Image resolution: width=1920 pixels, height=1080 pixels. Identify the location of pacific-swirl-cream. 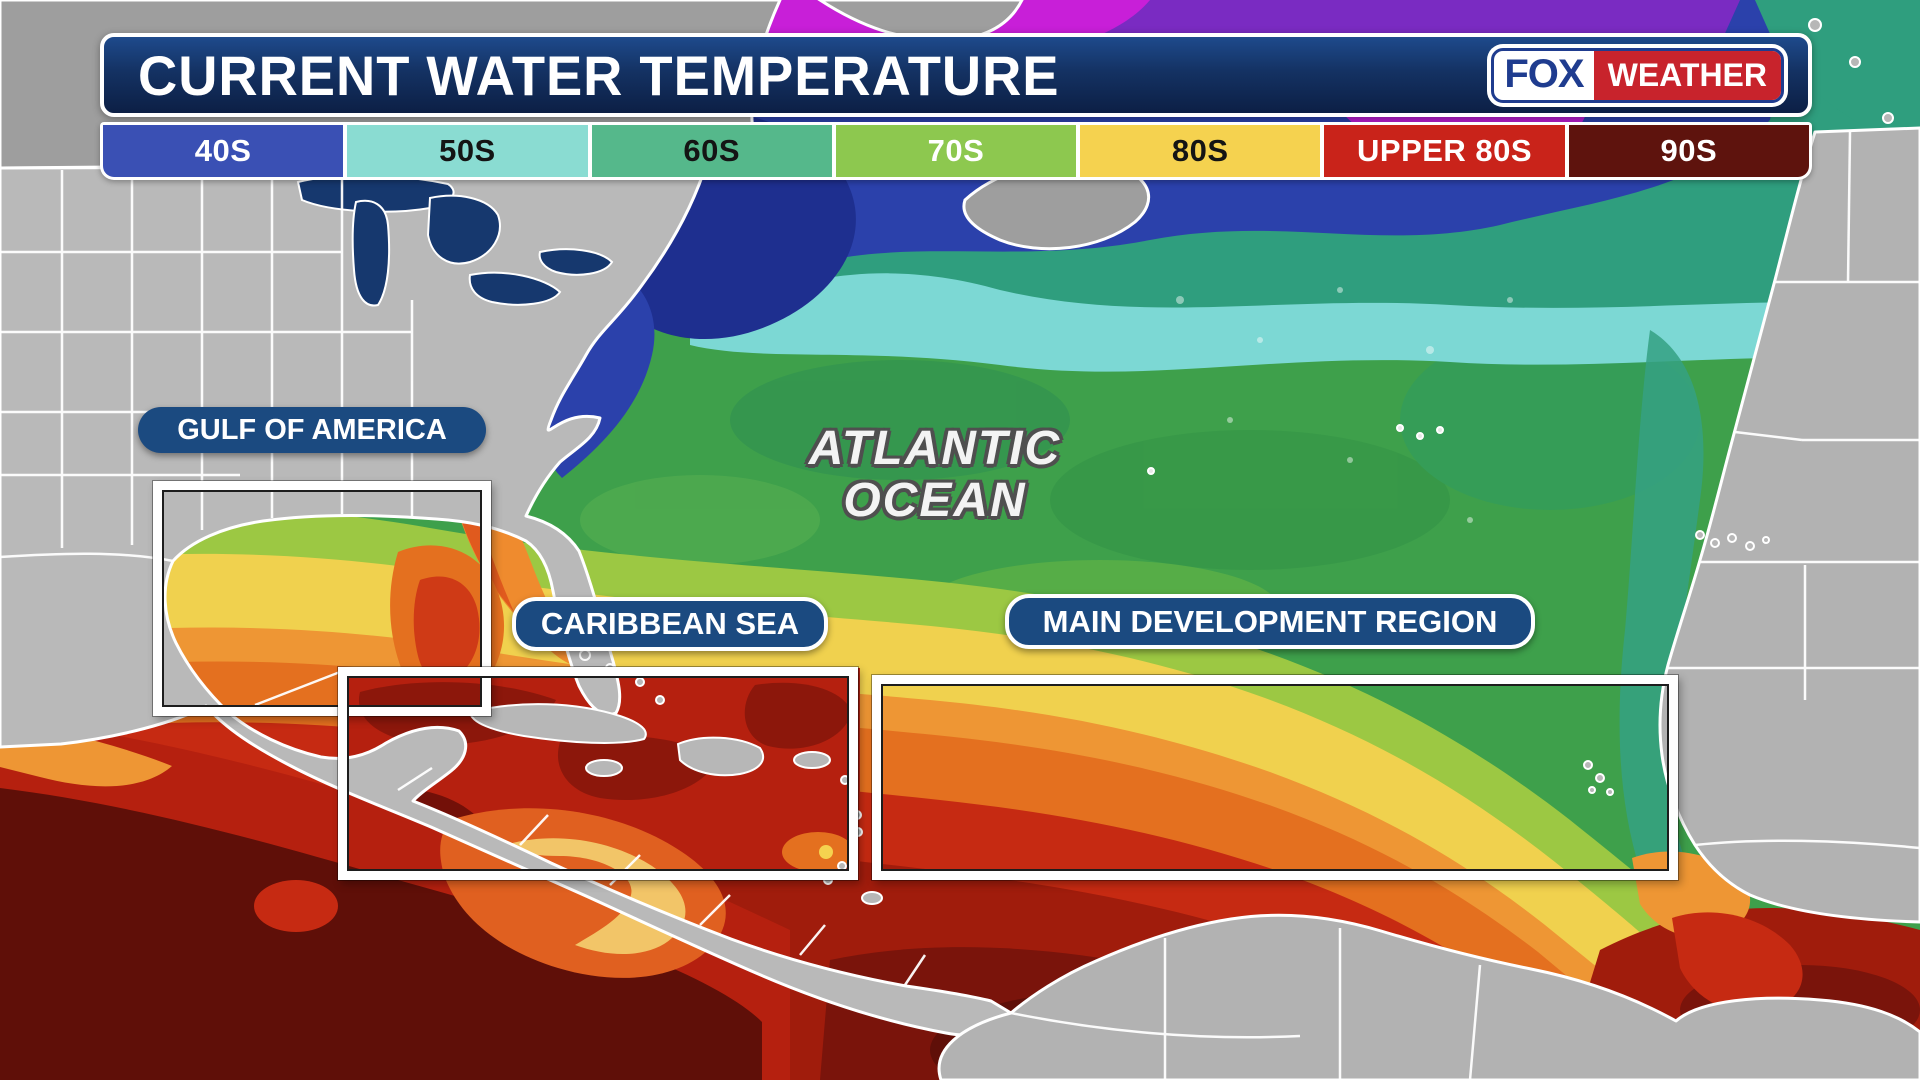
(594, 896).